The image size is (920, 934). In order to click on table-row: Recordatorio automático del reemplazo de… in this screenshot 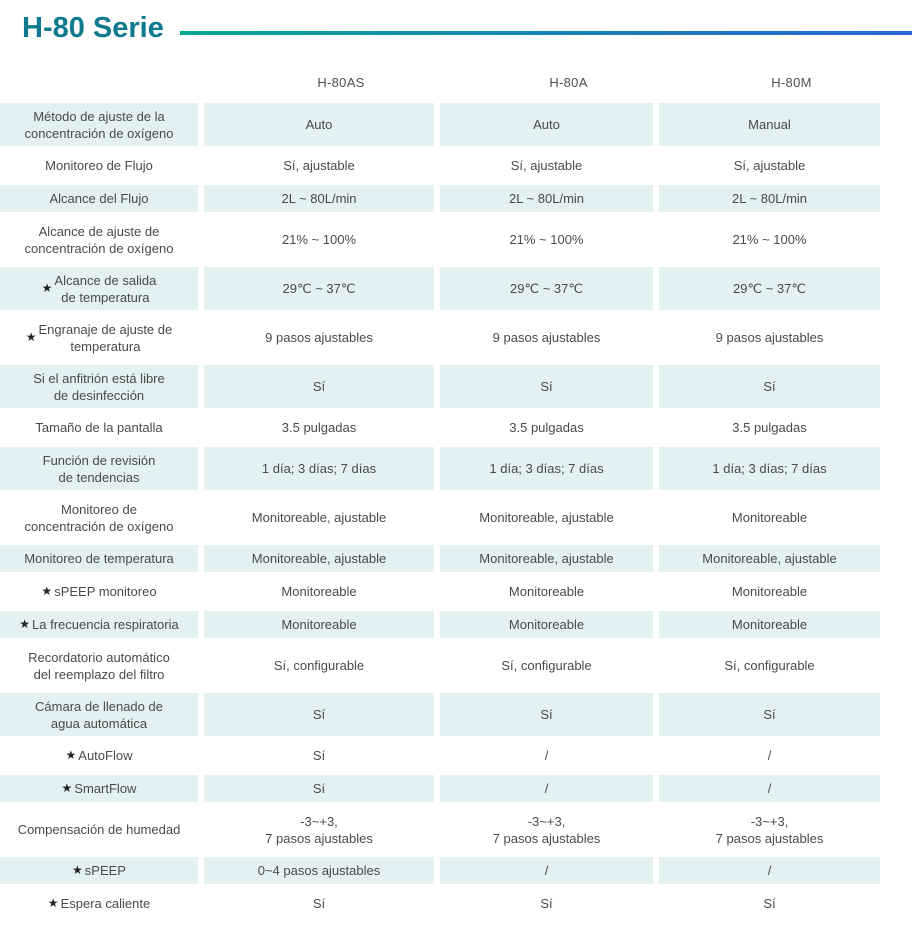, I will do `click(460, 665)`.